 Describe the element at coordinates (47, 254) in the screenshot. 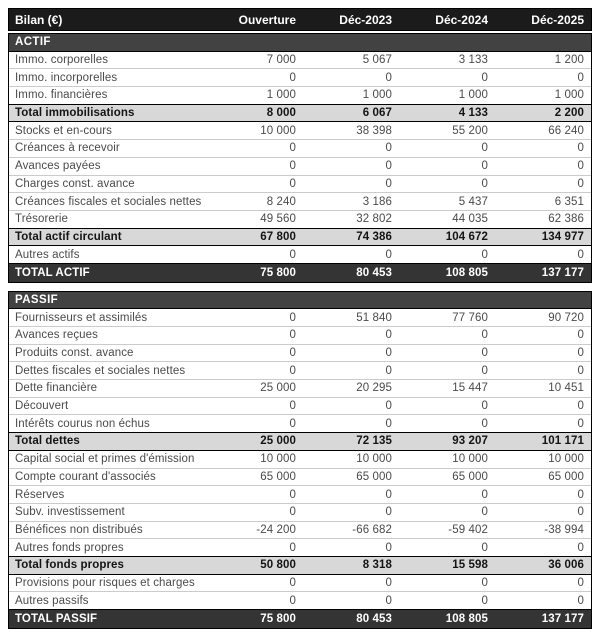

I see `row-label: Autres actifs` at that location.